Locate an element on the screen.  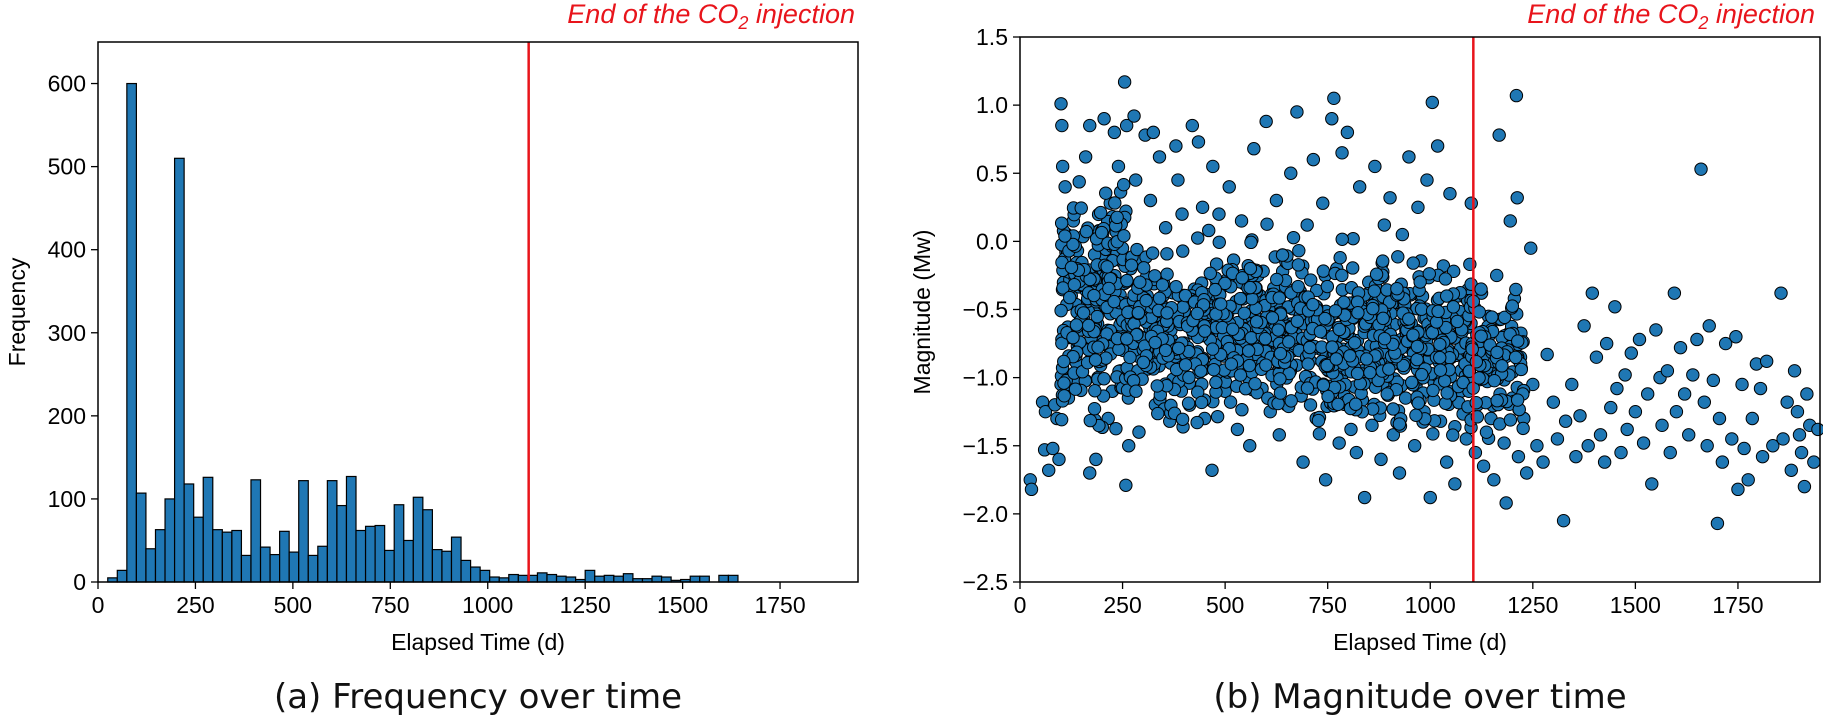
histogram-caption: (a) Frequency over time is located at coordinates (478, 697).